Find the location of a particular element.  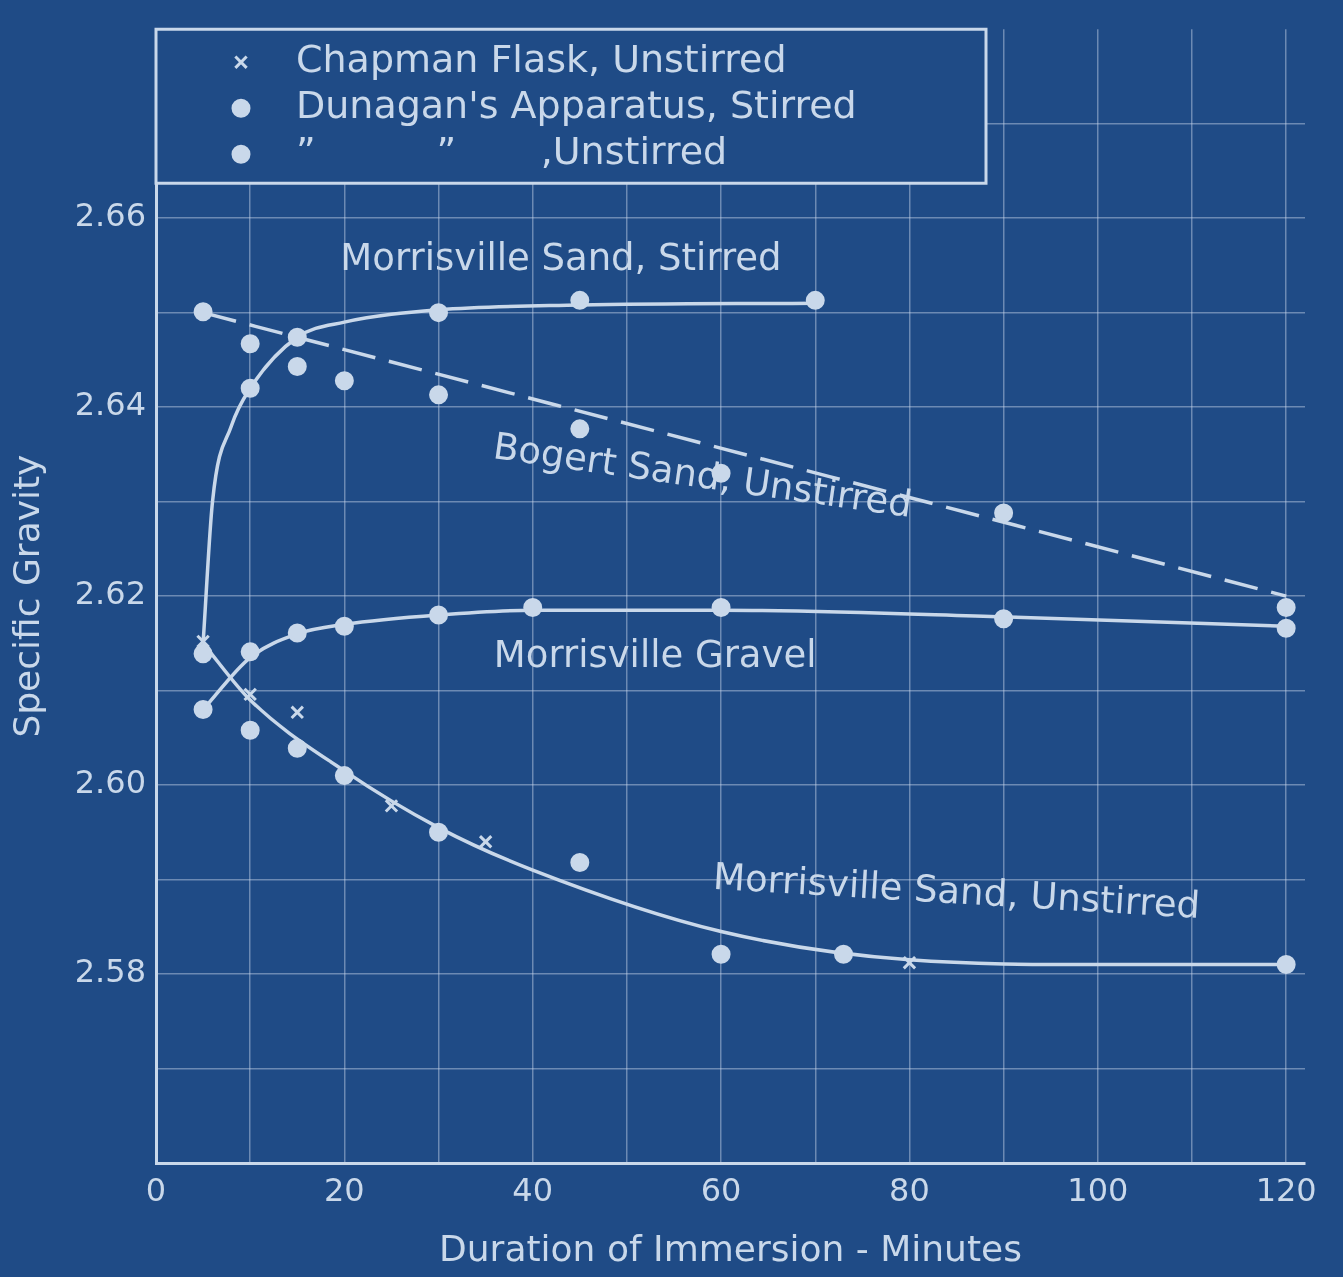

x-tick-label: 80 is located at coordinates (909, 1189).